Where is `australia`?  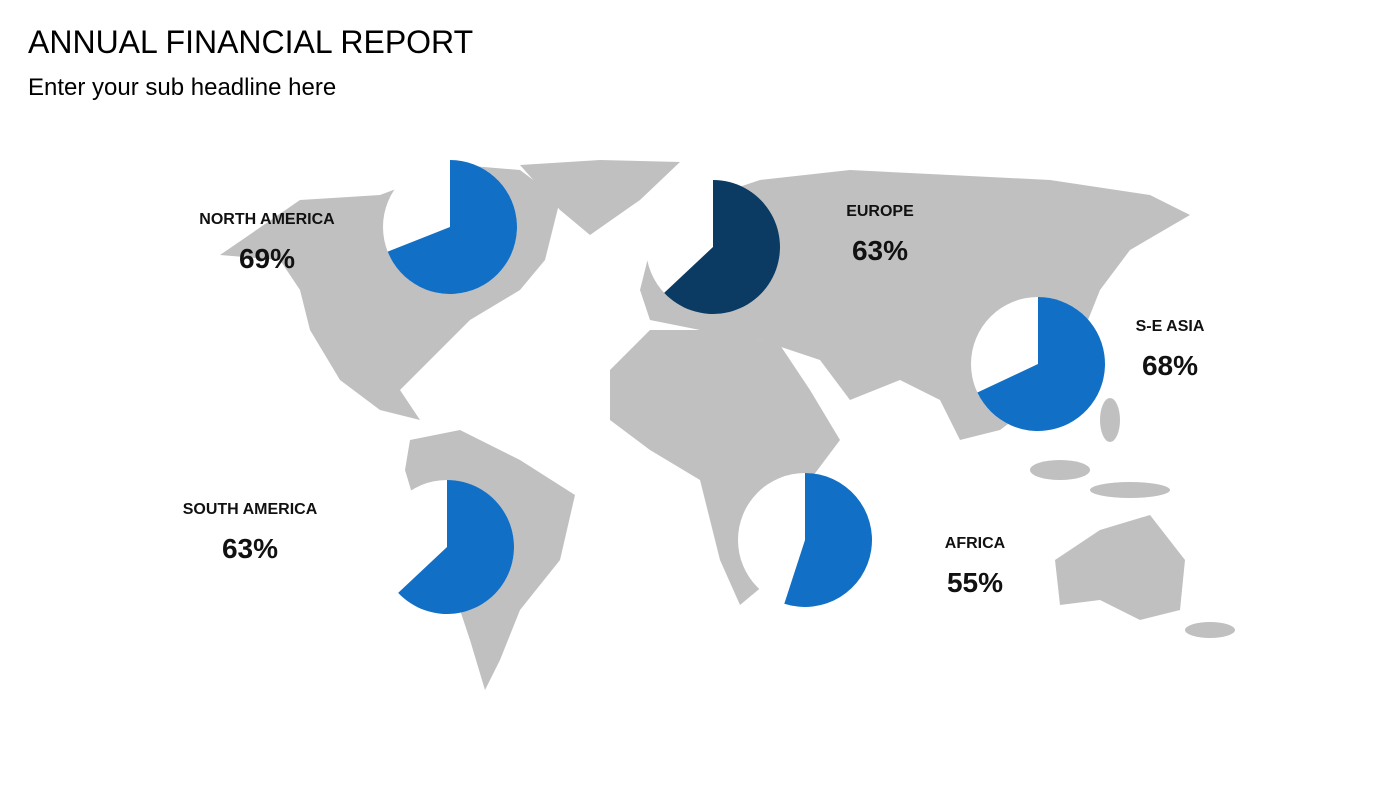 australia is located at coordinates (1120, 567).